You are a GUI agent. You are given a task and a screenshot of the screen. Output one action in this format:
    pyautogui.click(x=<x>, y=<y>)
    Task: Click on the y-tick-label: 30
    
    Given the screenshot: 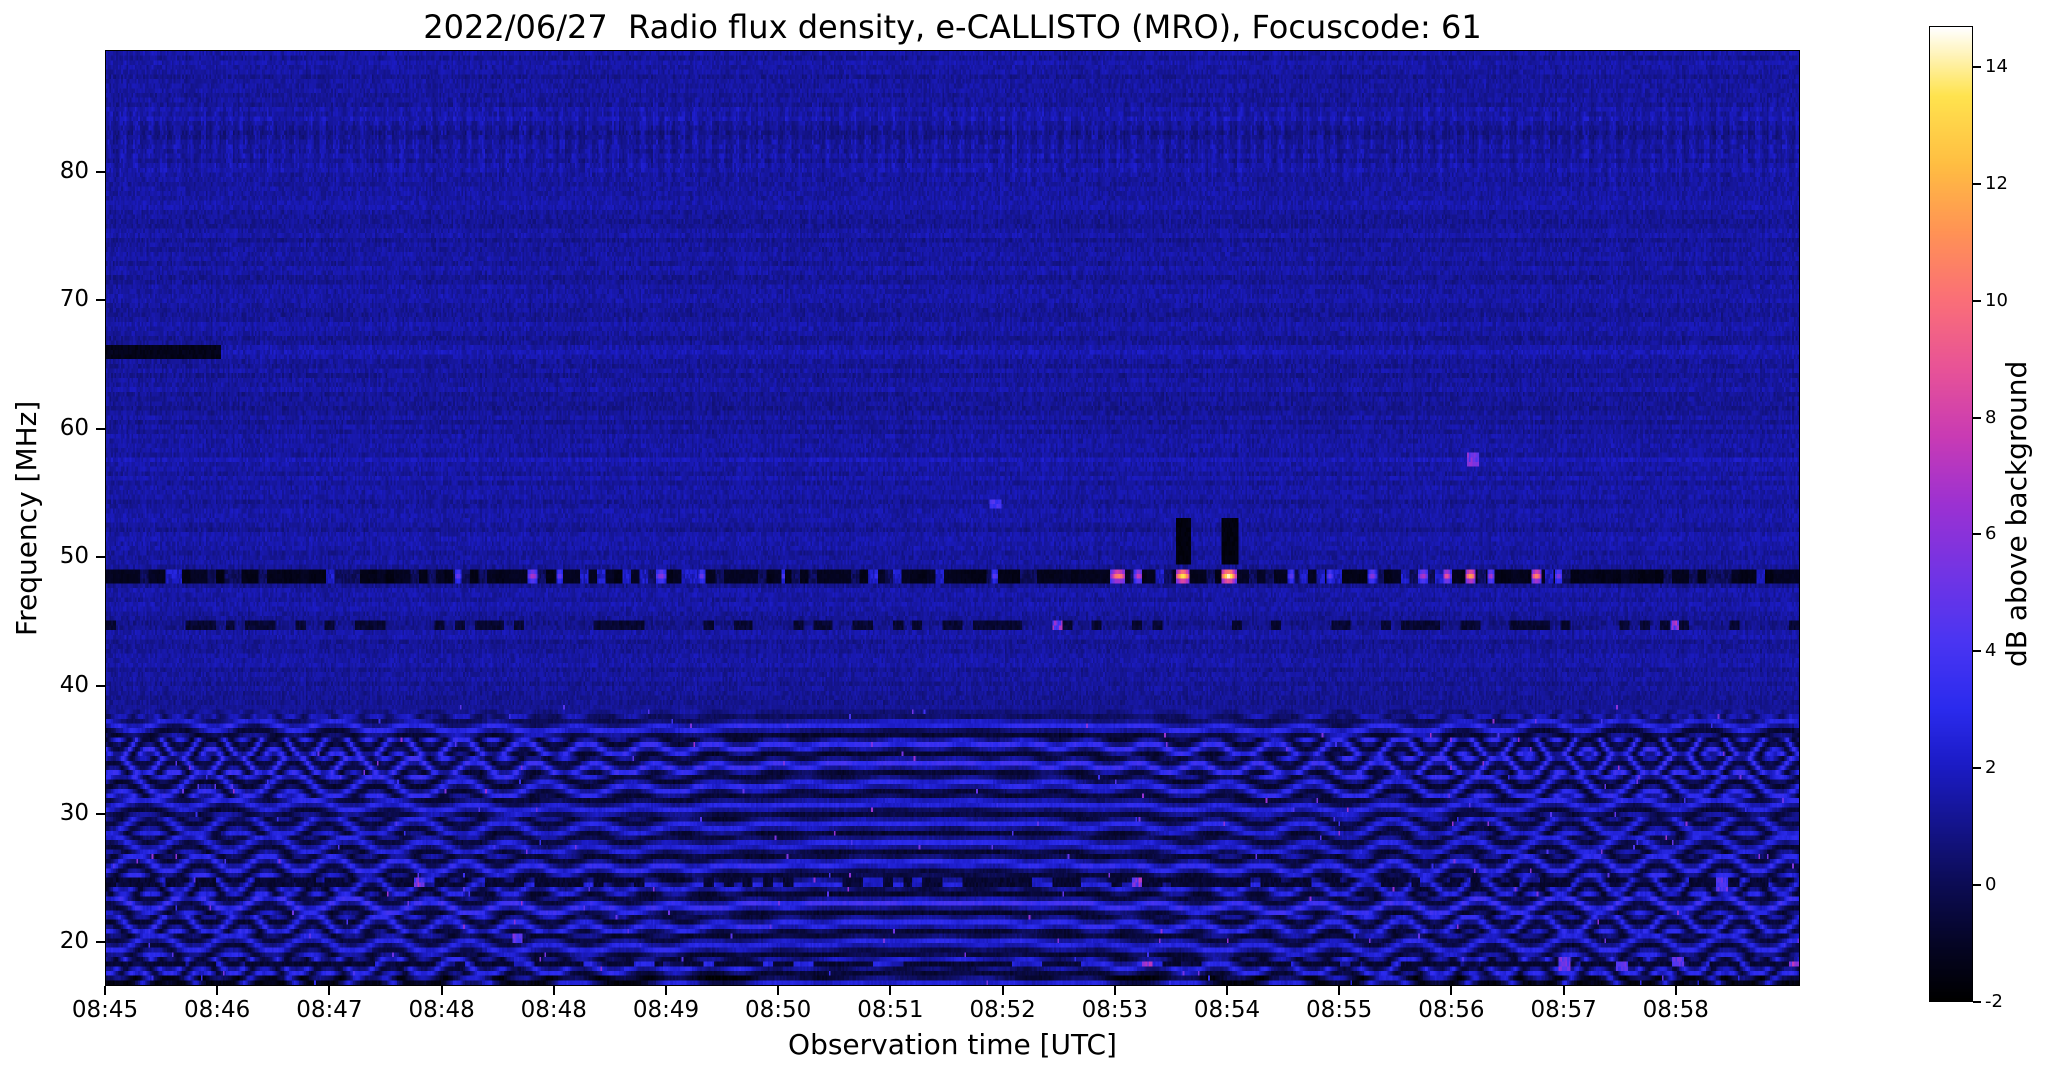 What is the action you would take?
    pyautogui.click(x=74, y=812)
    